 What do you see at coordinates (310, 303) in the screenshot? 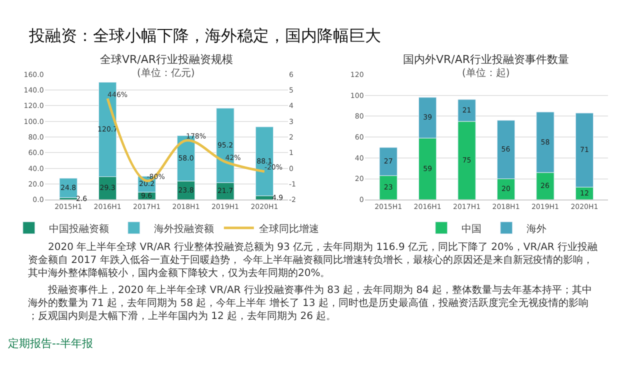
I see `text: 投融资事件上，2020 年上半年全球 VR/AR 行业投融资事件为 83 起，去年同期为 84 起，整体数量与去年基本持平；其中海外的数量为 71 起，去年同期为 58 起，今年上半年 增长了 13 起，同时也是历史最高值，投融资活跃度完全无视疫情的影响；反观国内则是大幅下滑，上半年国内为 12 起，去年同期为 26 起。` at bounding box center [310, 303].